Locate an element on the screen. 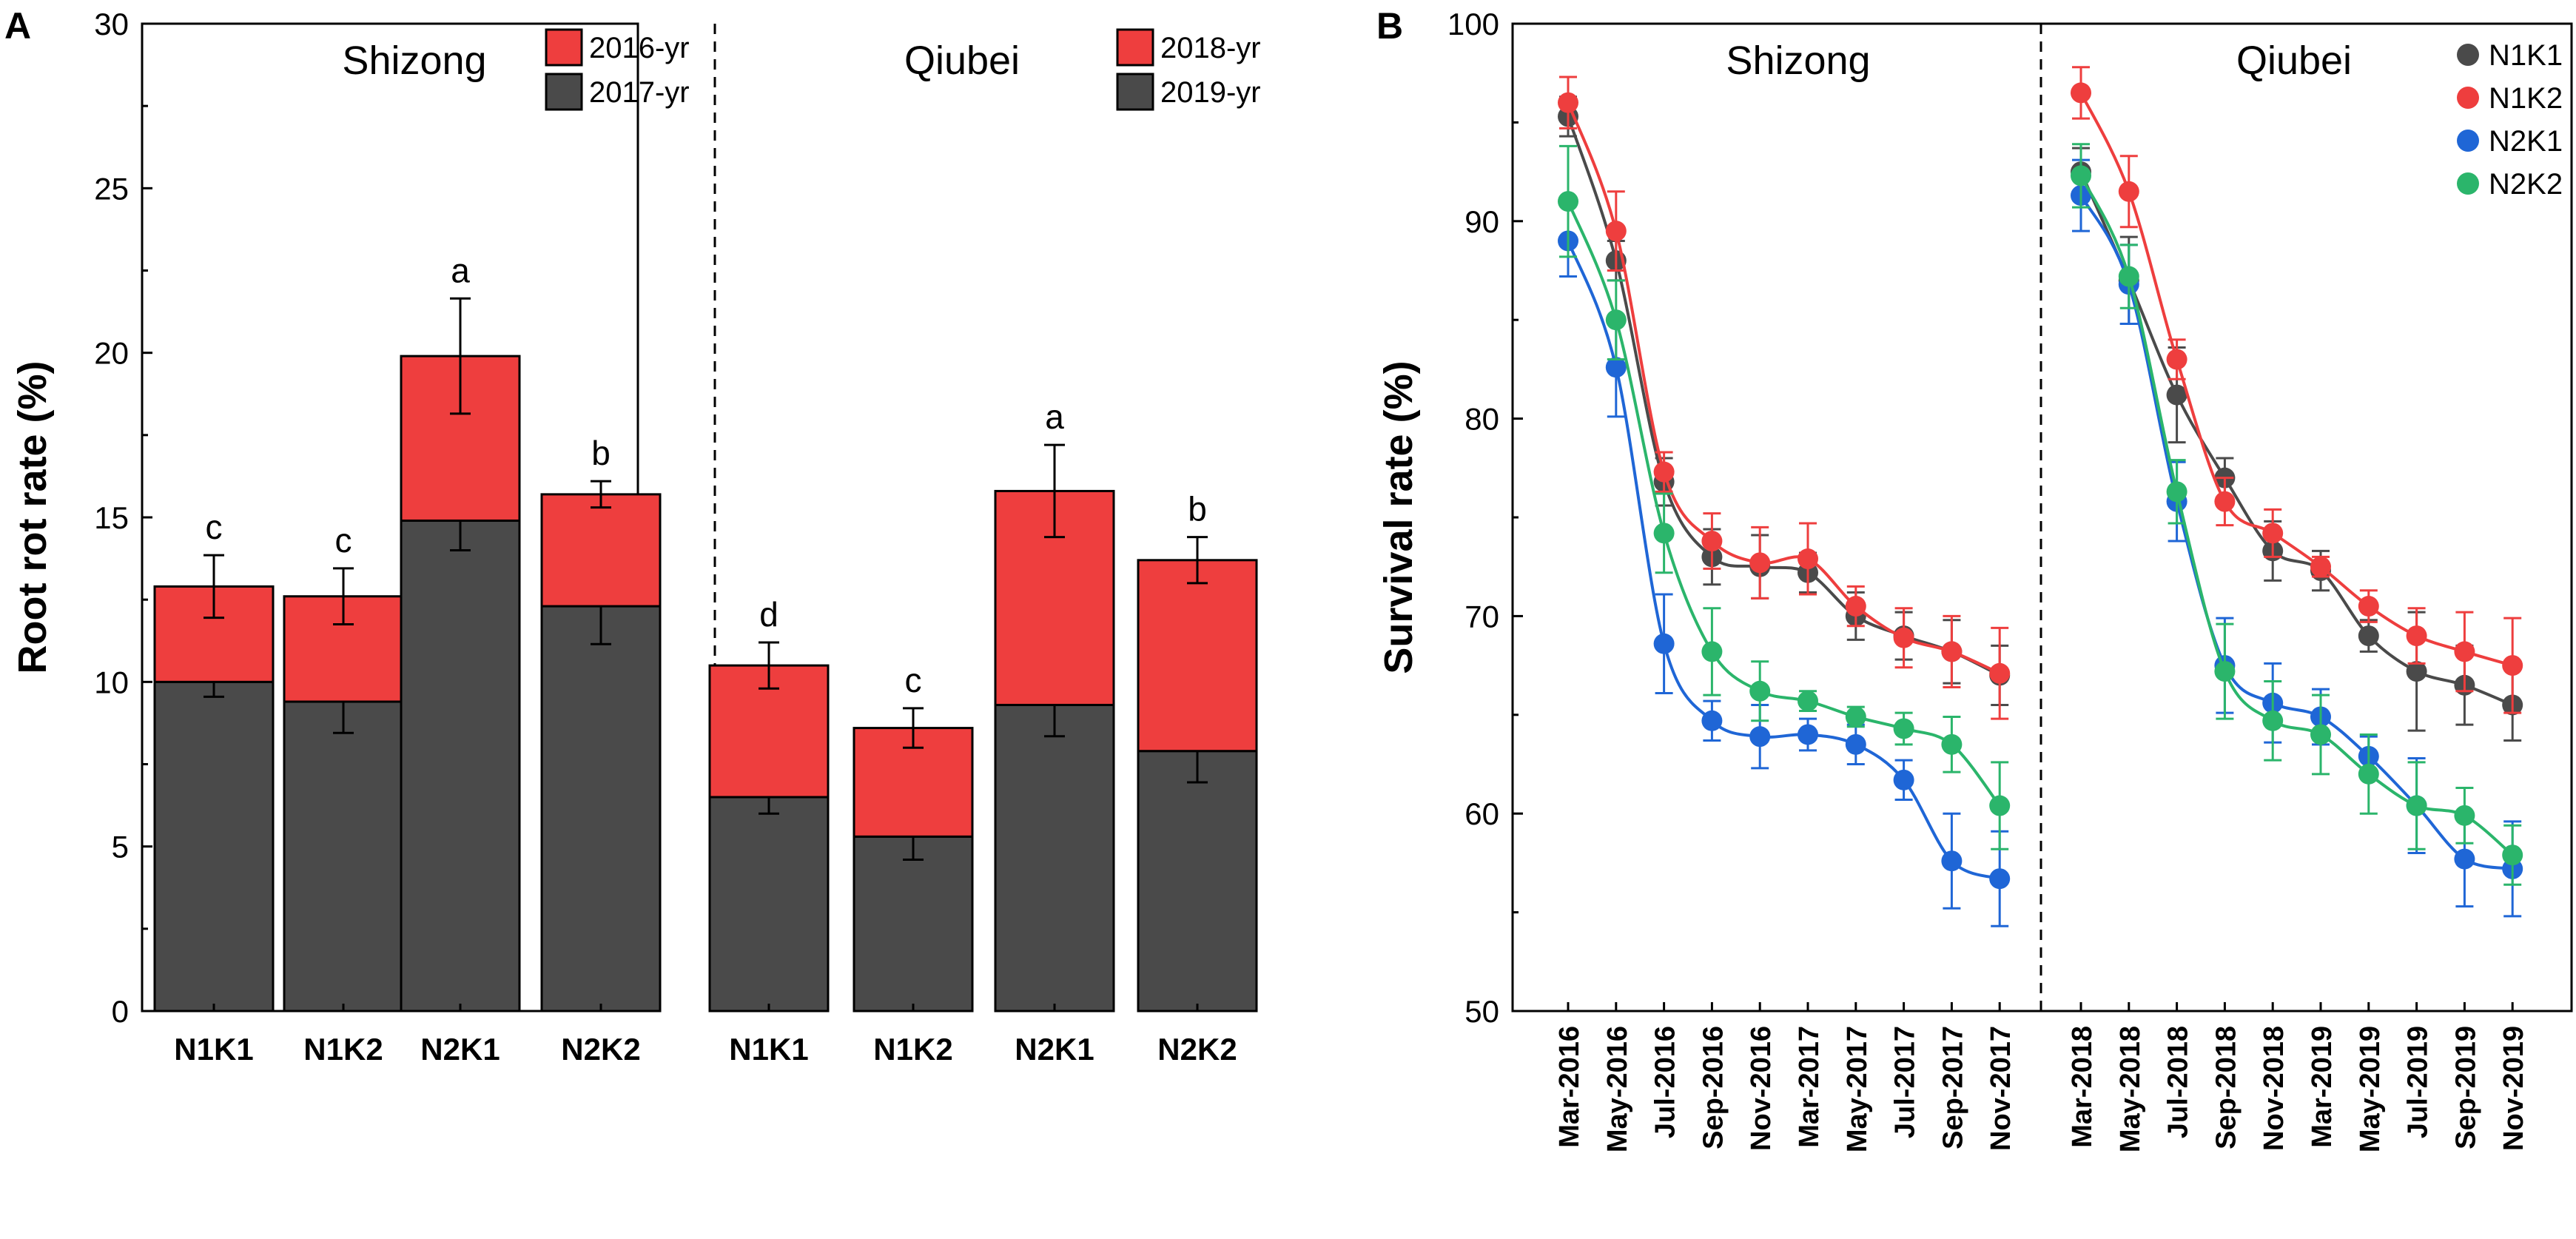 The width and height of the screenshot is (2576, 1239). x-tick-label-a: N2K1 is located at coordinates (460, 1049).